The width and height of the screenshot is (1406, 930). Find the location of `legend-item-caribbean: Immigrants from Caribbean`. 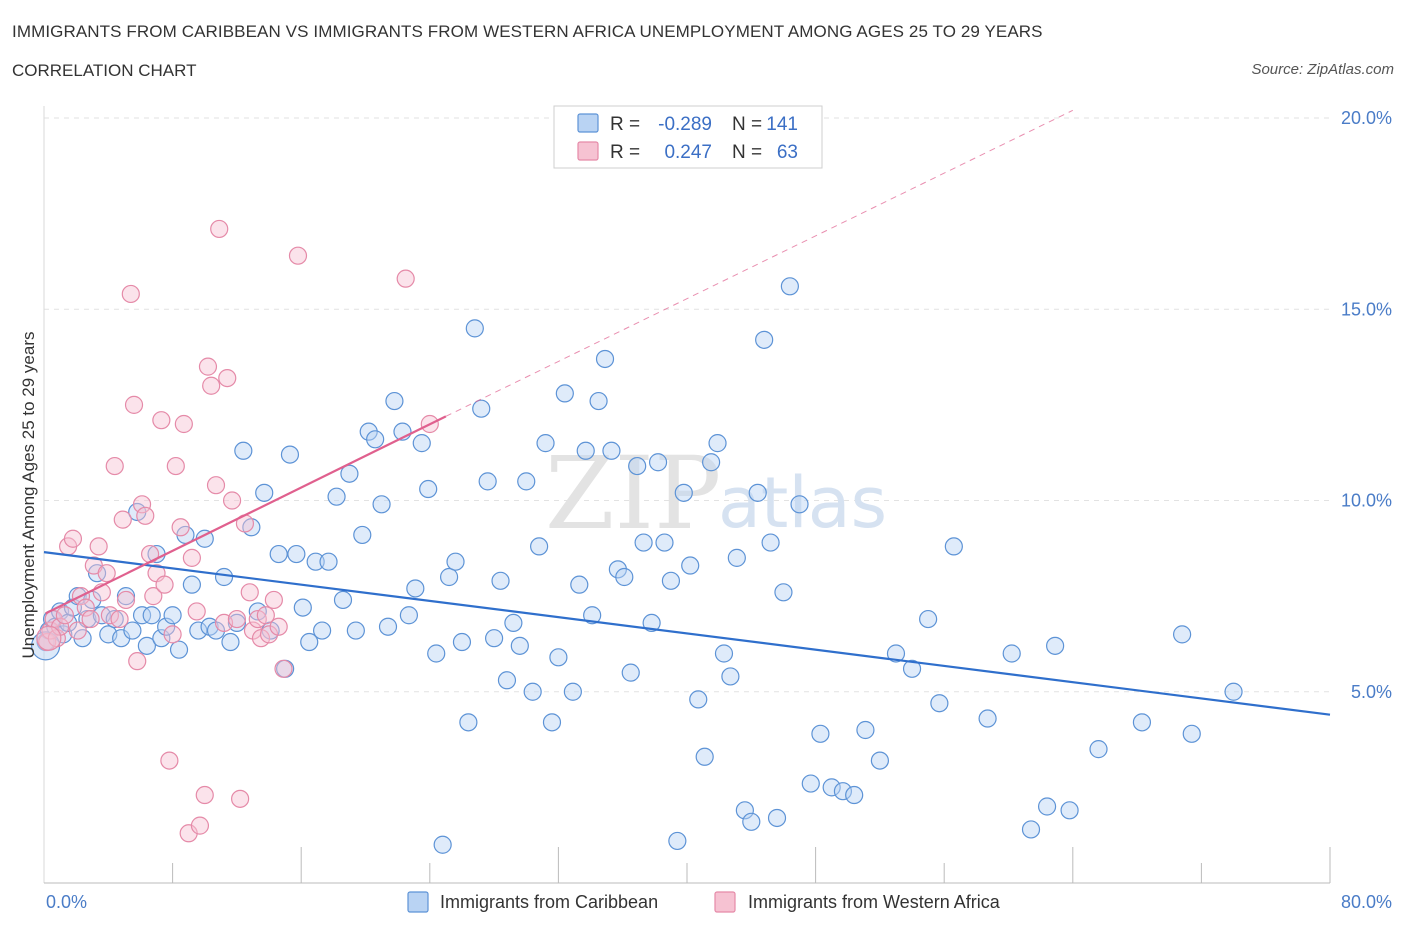

legend-item-caribbean: Immigrants from Caribbean is located at coordinates (532, 902).